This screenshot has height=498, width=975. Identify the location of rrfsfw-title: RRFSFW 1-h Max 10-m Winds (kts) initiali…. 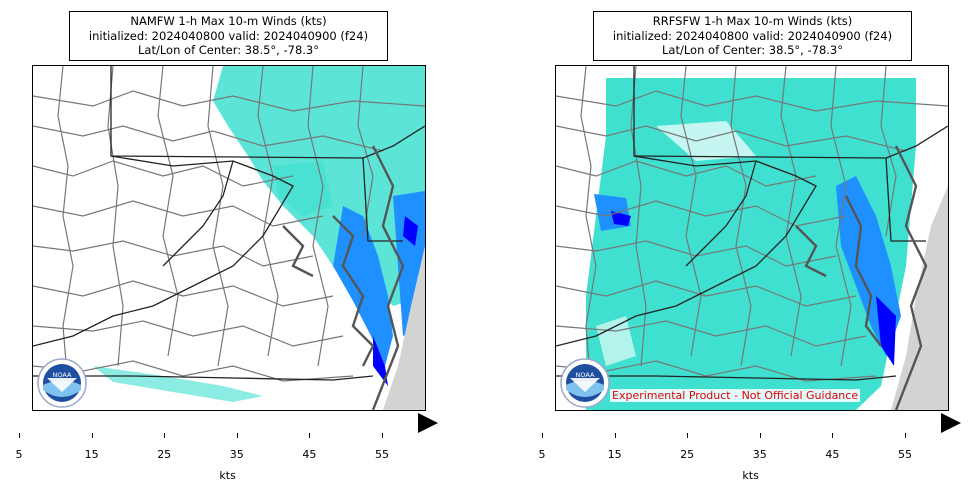
(752, 36).